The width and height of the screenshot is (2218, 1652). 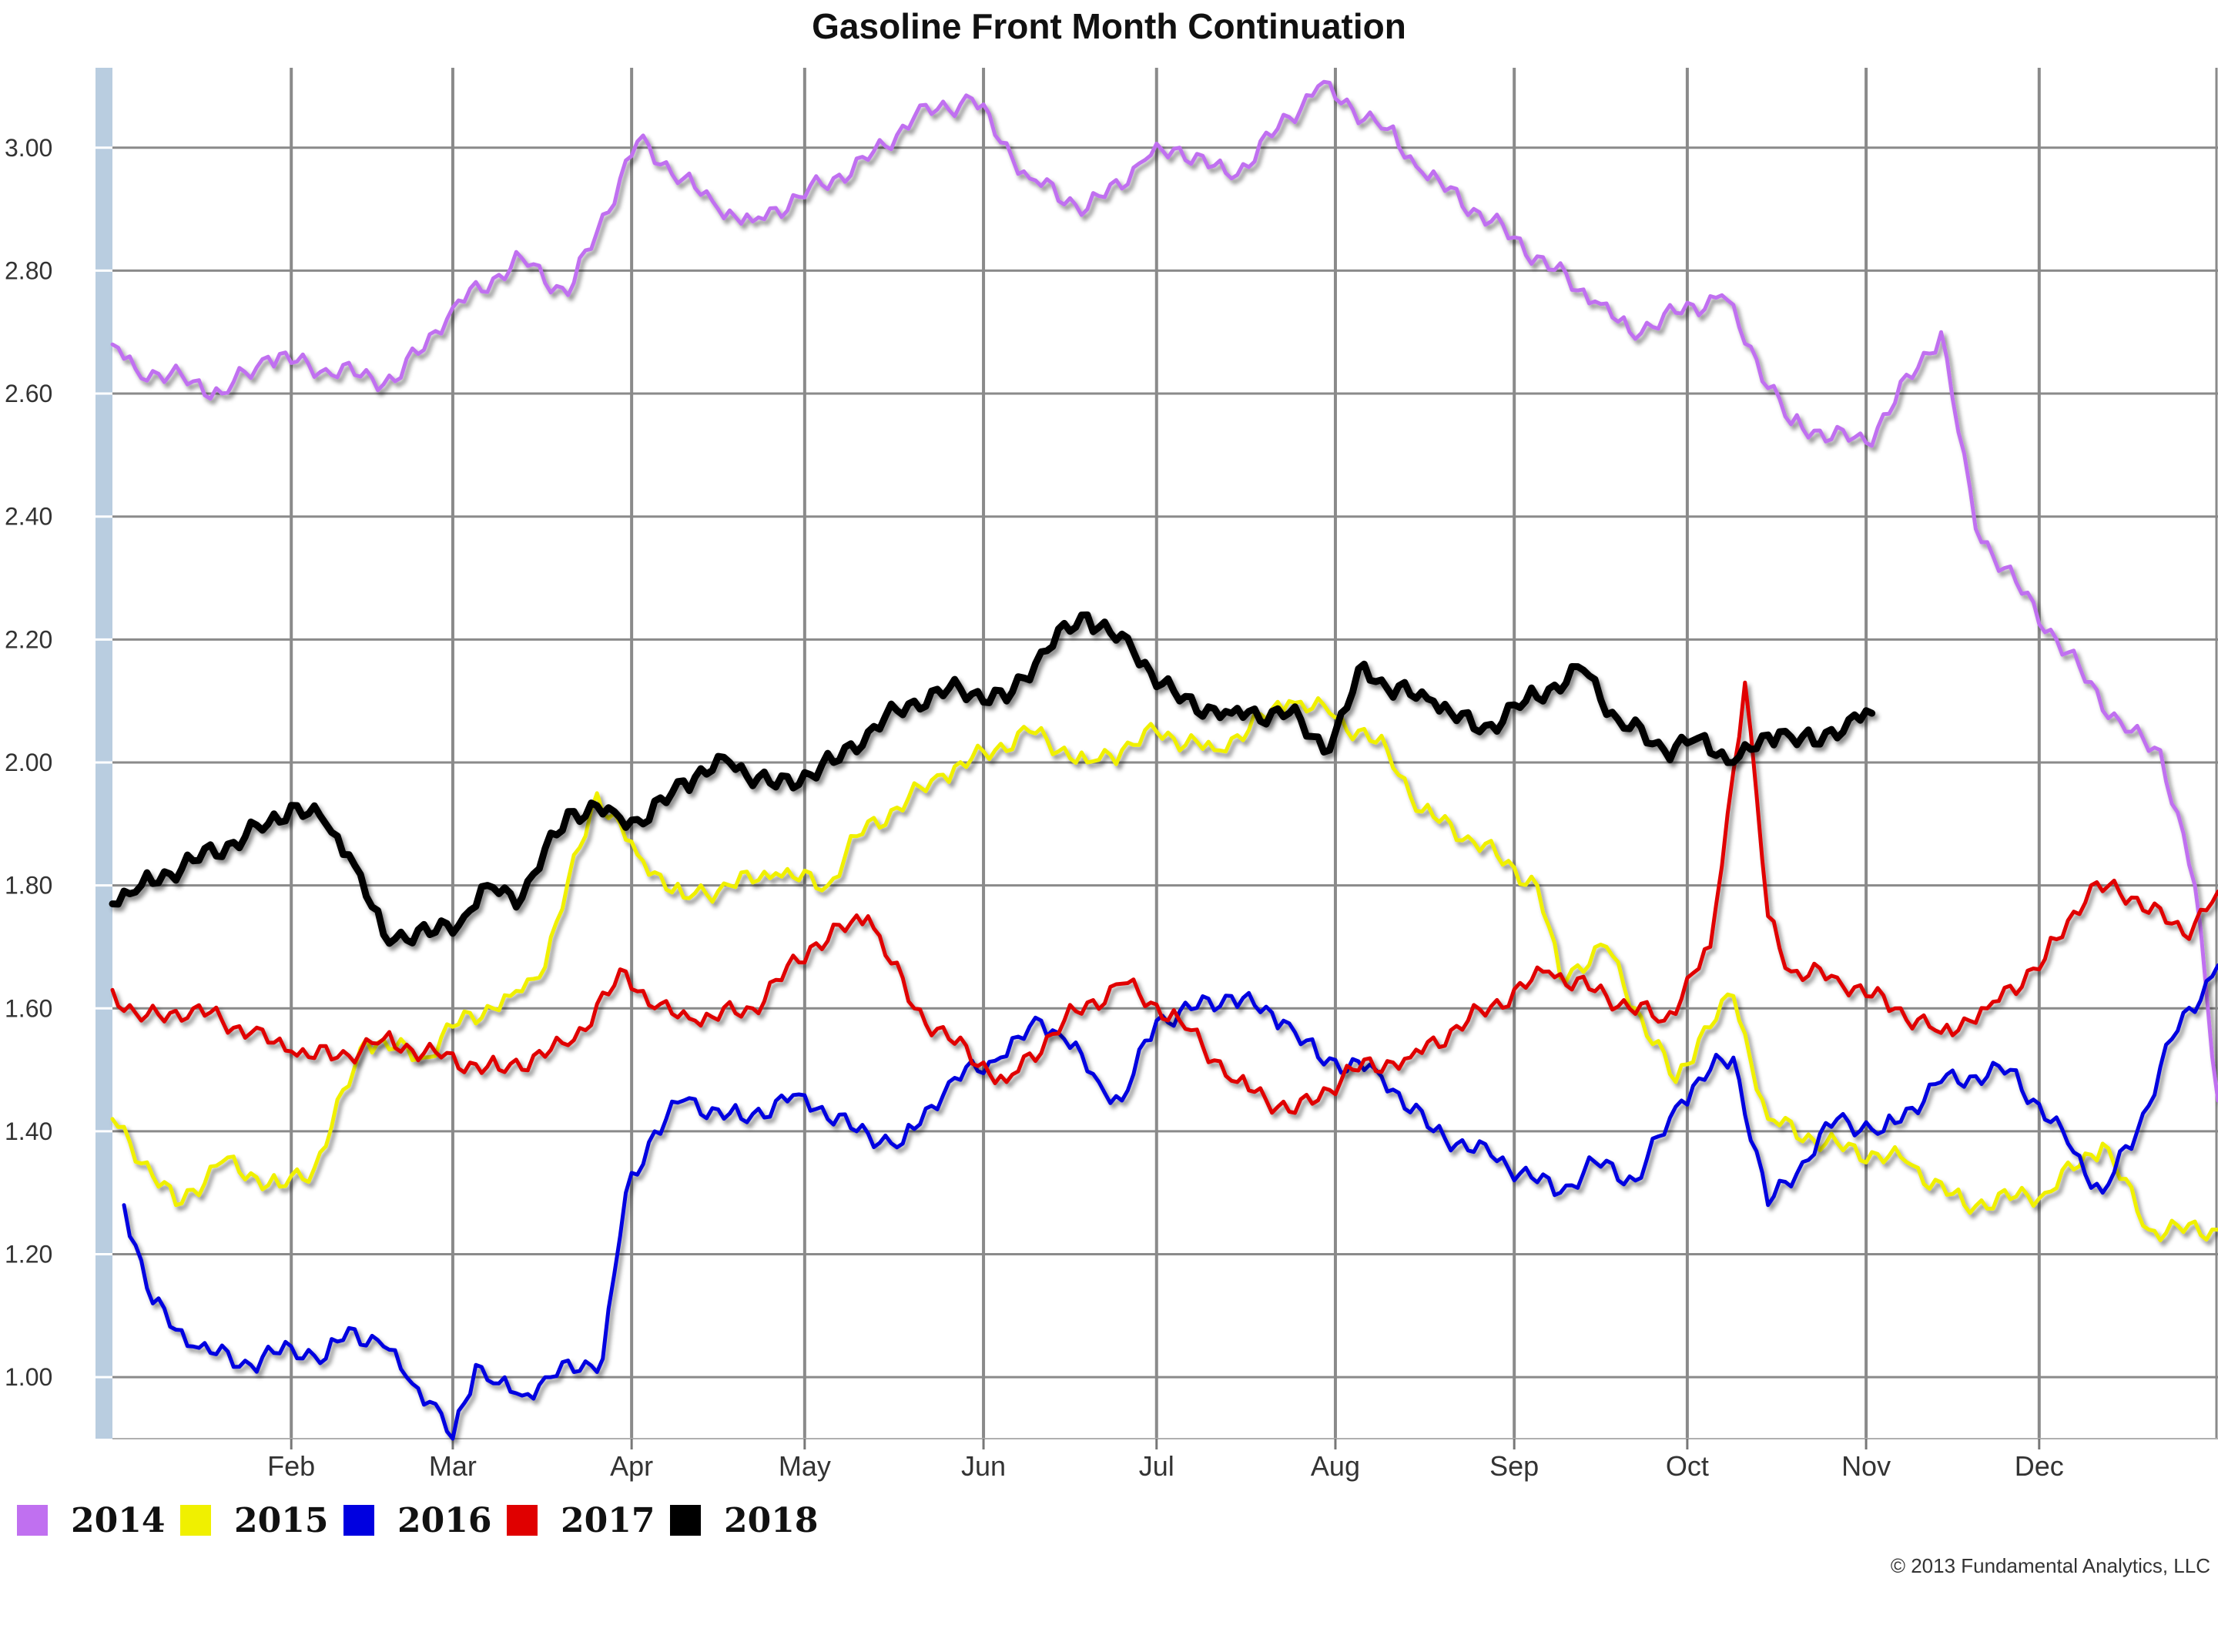 I want to click on y-tick-label: 1.80, so click(x=28, y=886).